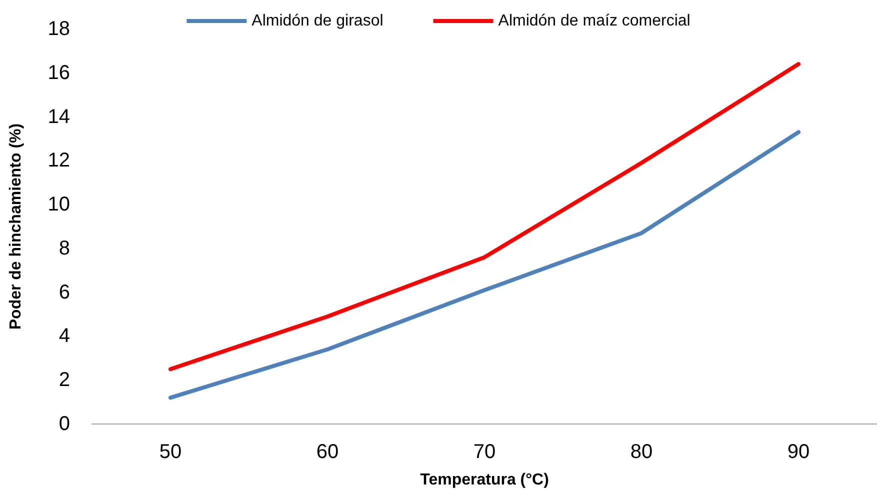 This screenshot has height=502, width=877. I want to click on y-tick-label: 16, so click(59, 73).